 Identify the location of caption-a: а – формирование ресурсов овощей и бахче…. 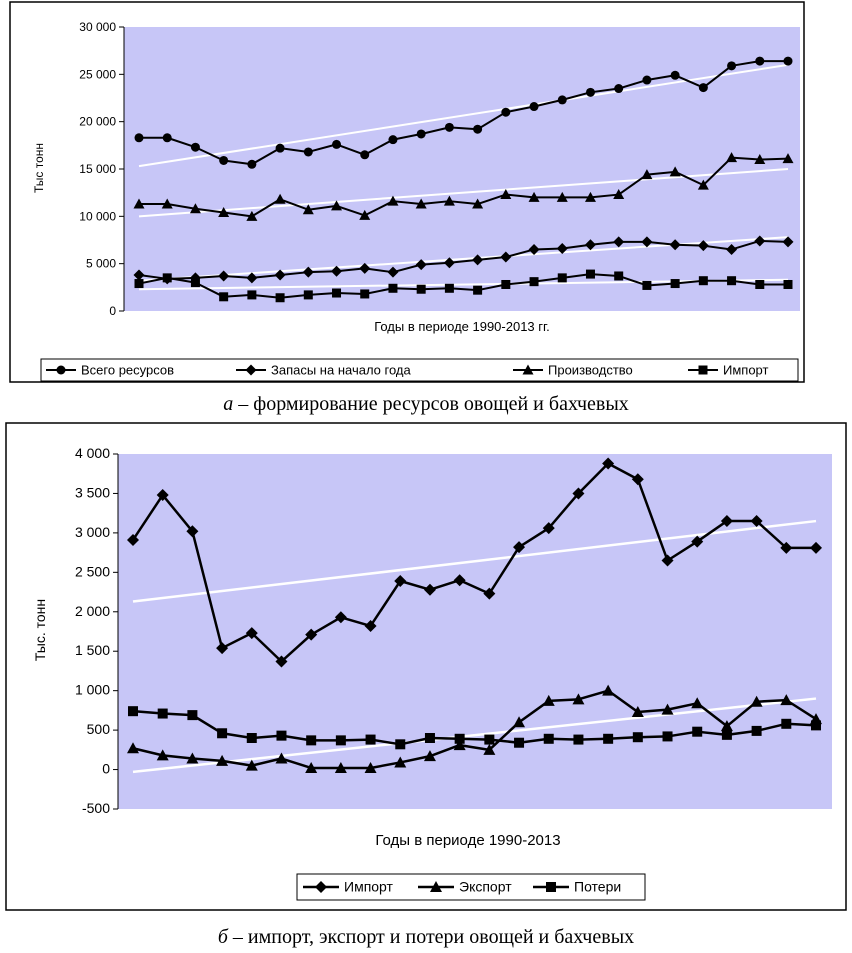
(426, 404).